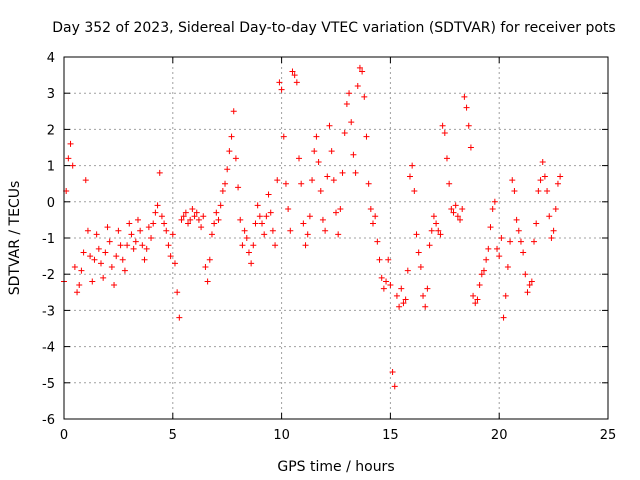 This screenshot has width=640, height=480. Describe the element at coordinates (51, 94) in the screenshot. I see `y-tick-label: 3` at that location.